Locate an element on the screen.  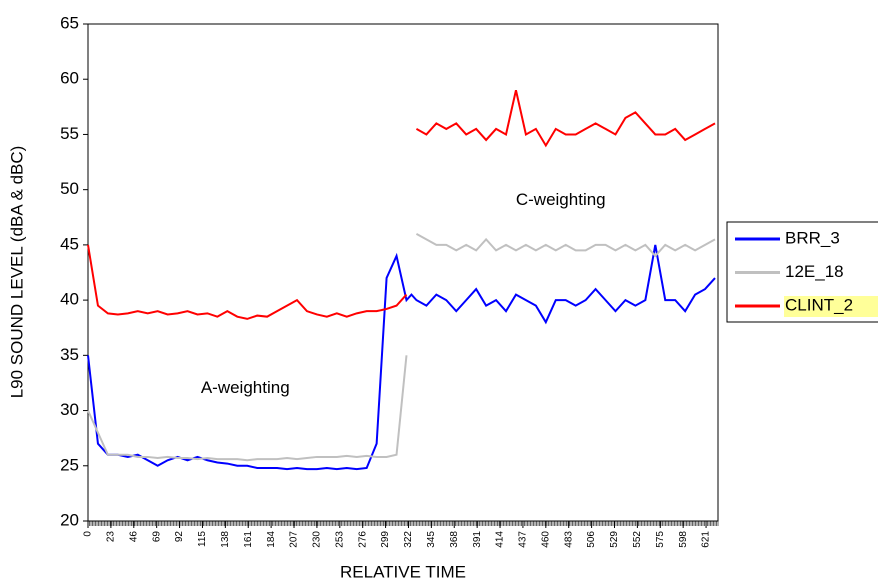
y-tick-label: 35 is located at coordinates (69, 354).